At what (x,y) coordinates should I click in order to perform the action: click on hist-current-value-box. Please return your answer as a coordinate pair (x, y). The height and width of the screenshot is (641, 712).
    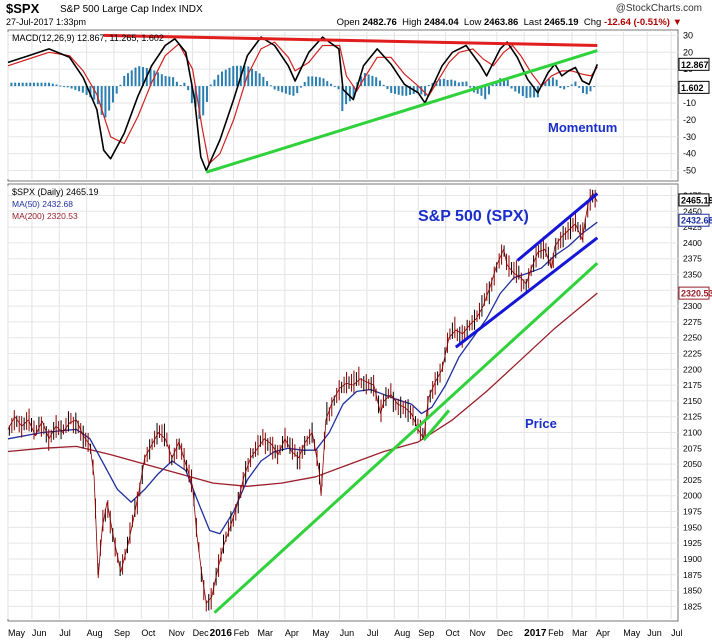
    Looking at the image, I should click on (694, 87).